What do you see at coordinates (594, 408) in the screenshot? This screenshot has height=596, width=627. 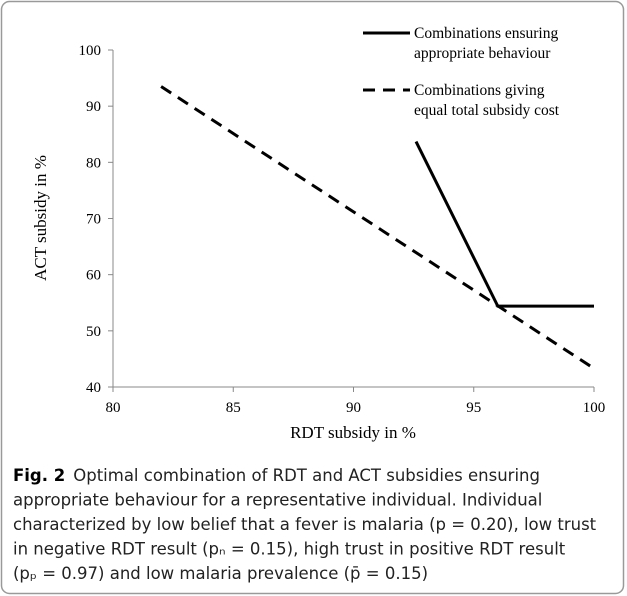 I see `x-tick-label: 100` at bounding box center [594, 408].